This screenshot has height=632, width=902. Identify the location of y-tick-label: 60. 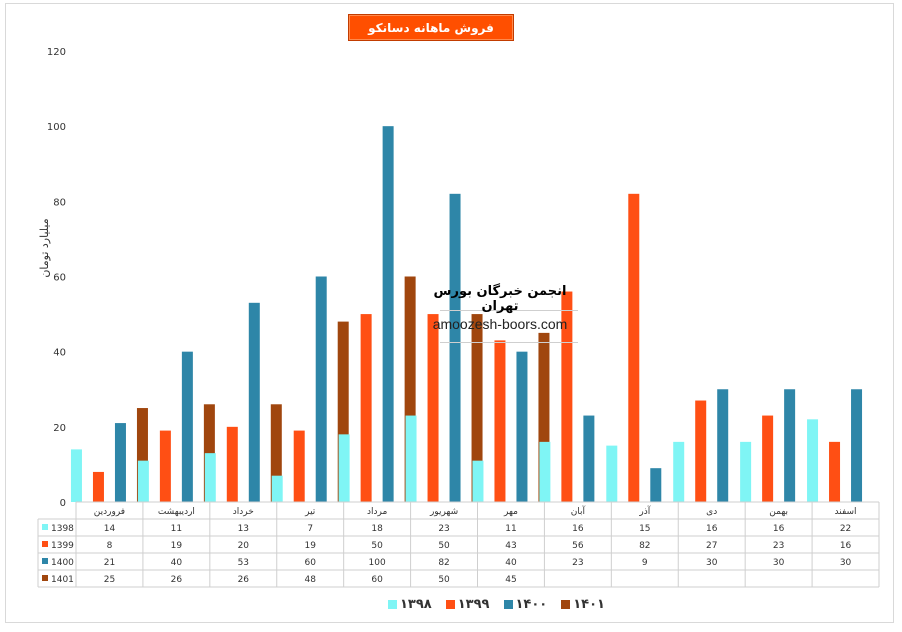
(59, 278).